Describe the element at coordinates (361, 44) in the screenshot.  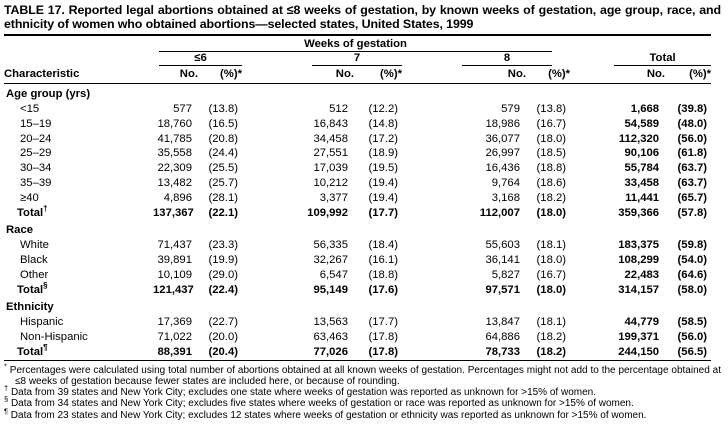
I see `group-header-weeks-of-gestation: Weeks of gestation` at that location.